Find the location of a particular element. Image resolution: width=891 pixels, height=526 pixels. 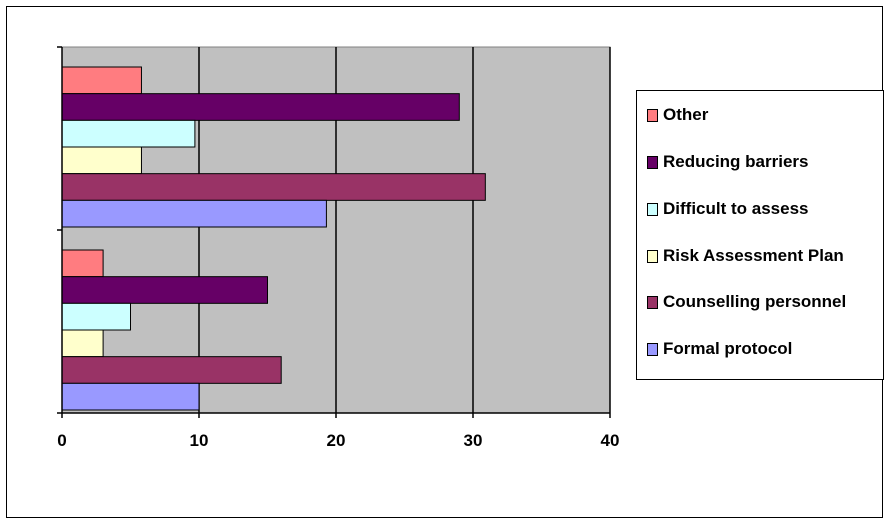

x-axis-tick-labels: 0 10 20 30 40 is located at coordinates (338, 440).